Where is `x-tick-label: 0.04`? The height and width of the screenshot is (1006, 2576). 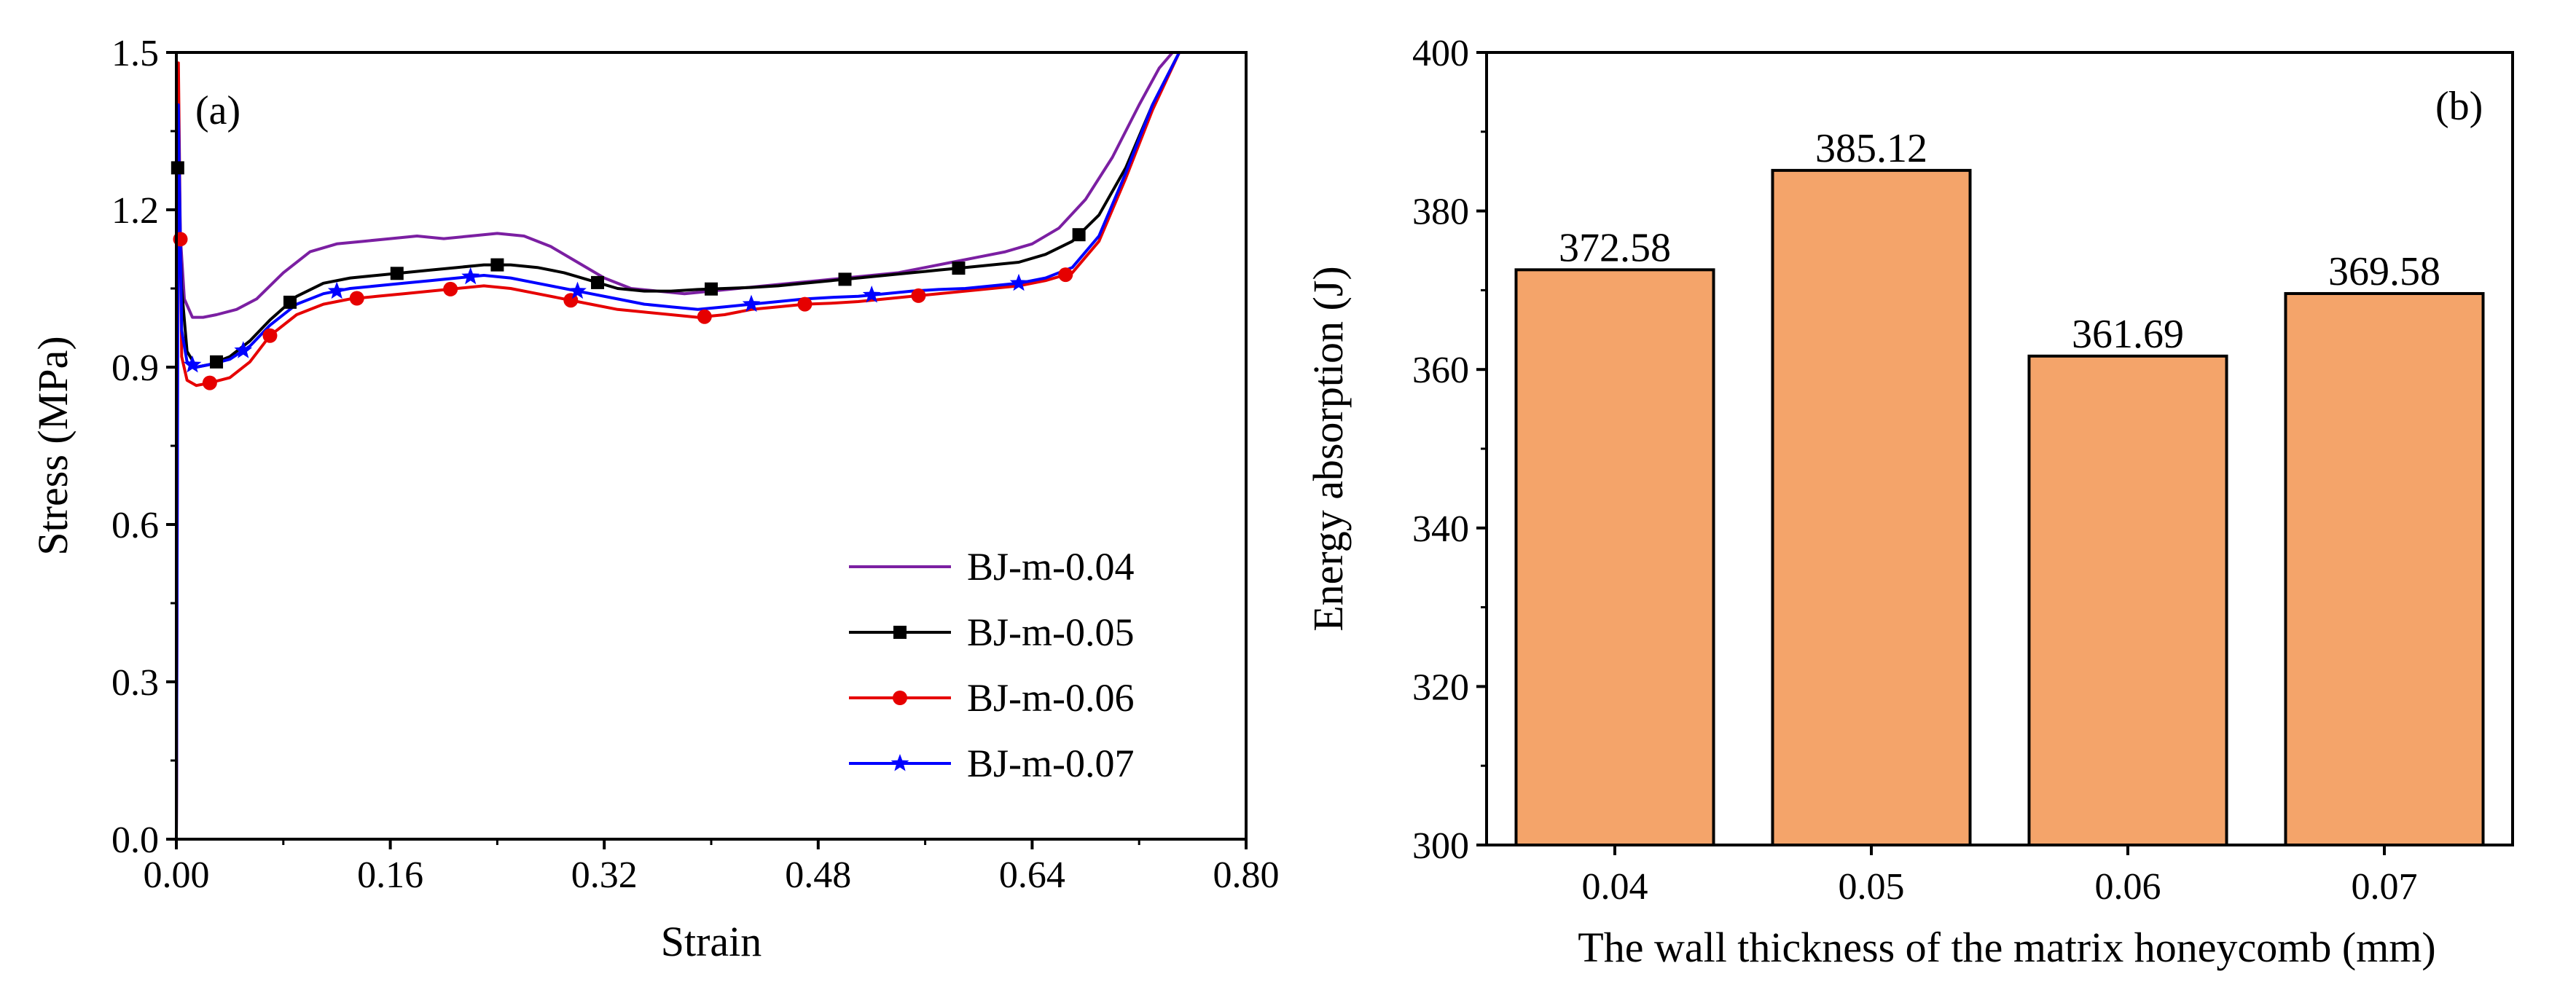
x-tick-label: 0.04 is located at coordinates (1615, 887).